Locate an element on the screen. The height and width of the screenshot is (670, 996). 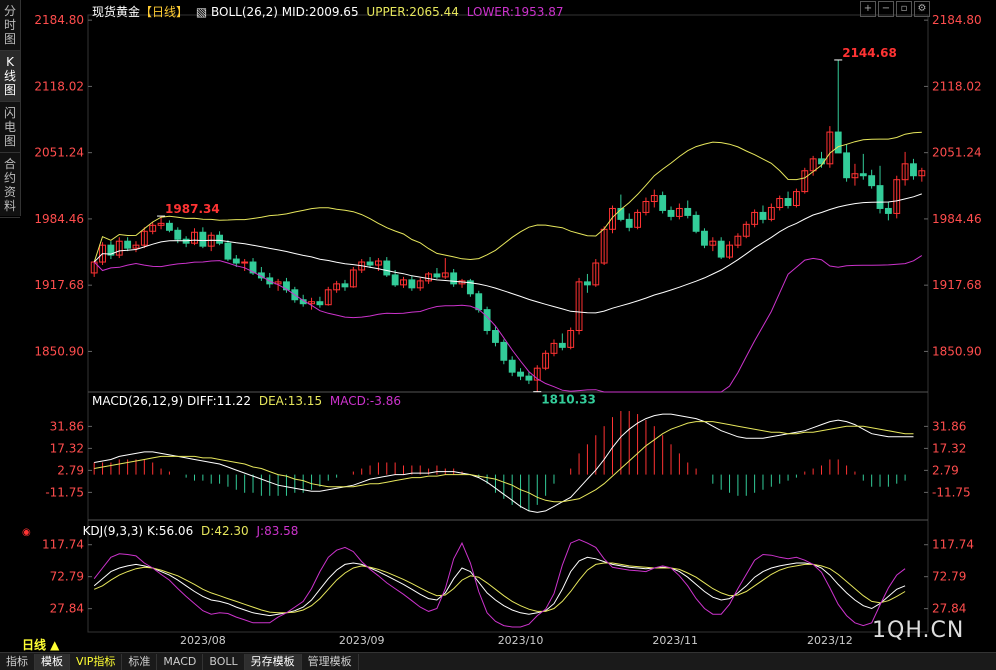
tab-template: 模板 is located at coordinates (52, 661).